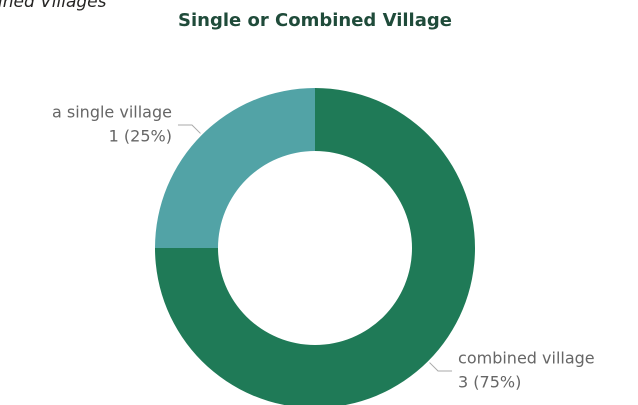 The width and height of the screenshot is (638, 405). What do you see at coordinates (526, 358) in the screenshot?
I see `slice-label: combined village` at bounding box center [526, 358].